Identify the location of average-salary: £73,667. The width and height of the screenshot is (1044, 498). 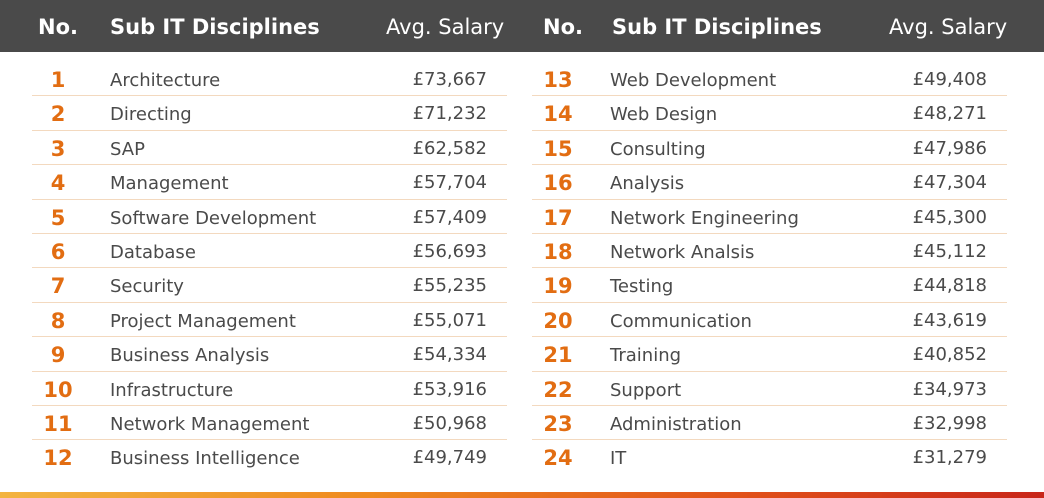
(449, 79).